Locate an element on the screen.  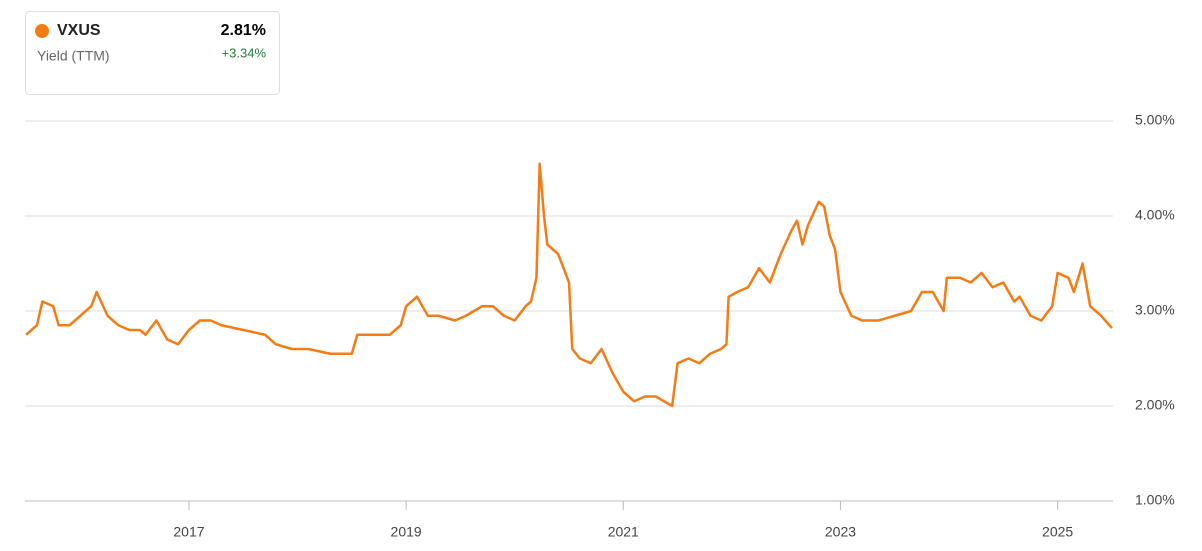
legend-label: Yield (TTM) is located at coordinates (73, 56).